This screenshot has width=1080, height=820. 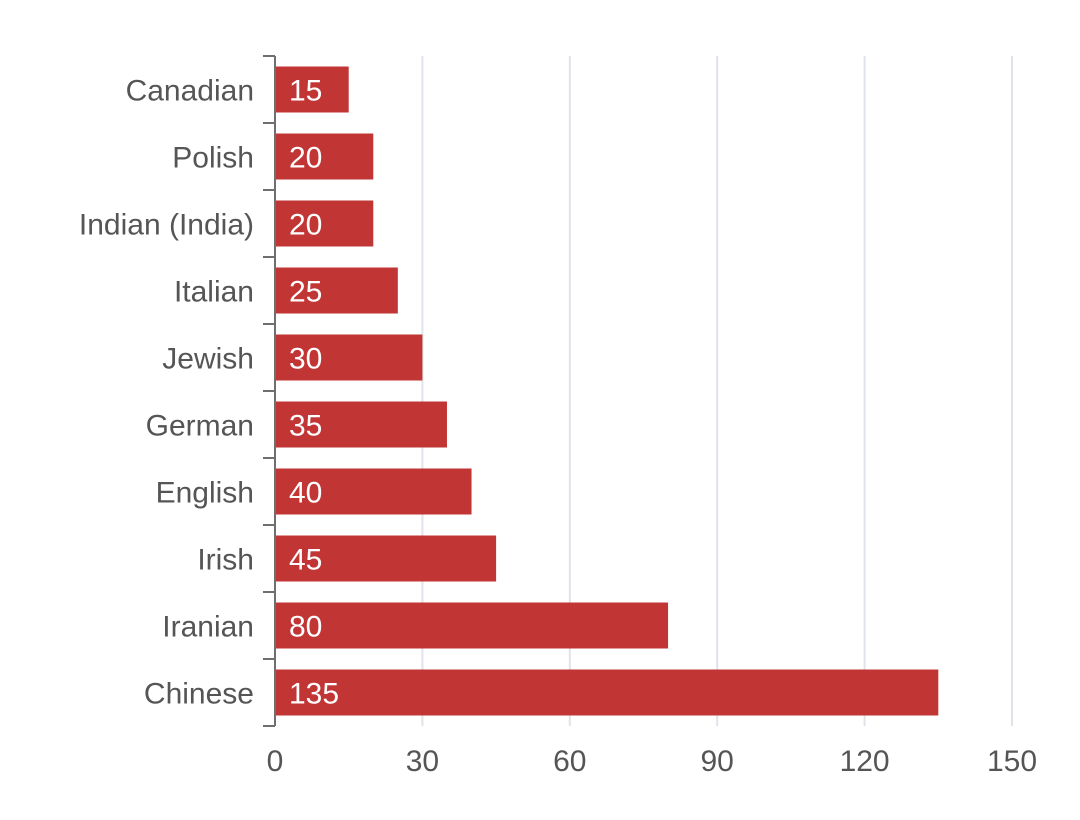 I want to click on category-label: English, so click(x=205, y=493).